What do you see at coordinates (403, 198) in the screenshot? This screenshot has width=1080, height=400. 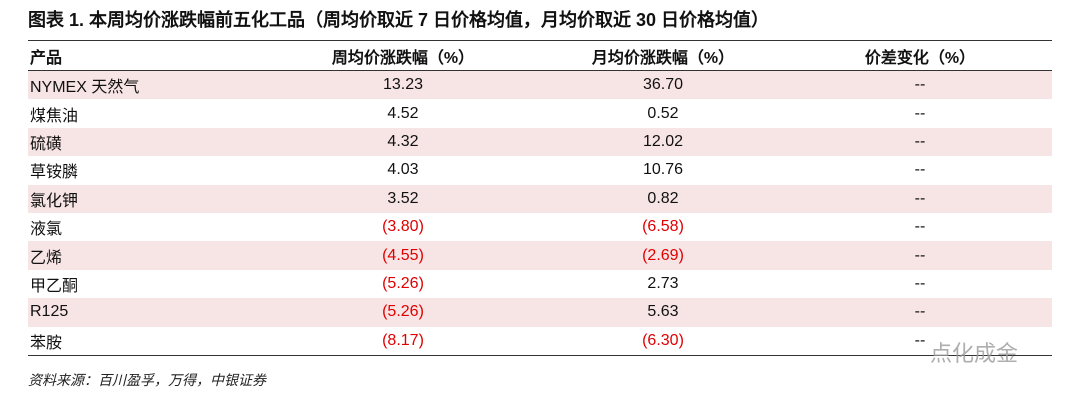 I see `value-cell: 3.52` at bounding box center [403, 198].